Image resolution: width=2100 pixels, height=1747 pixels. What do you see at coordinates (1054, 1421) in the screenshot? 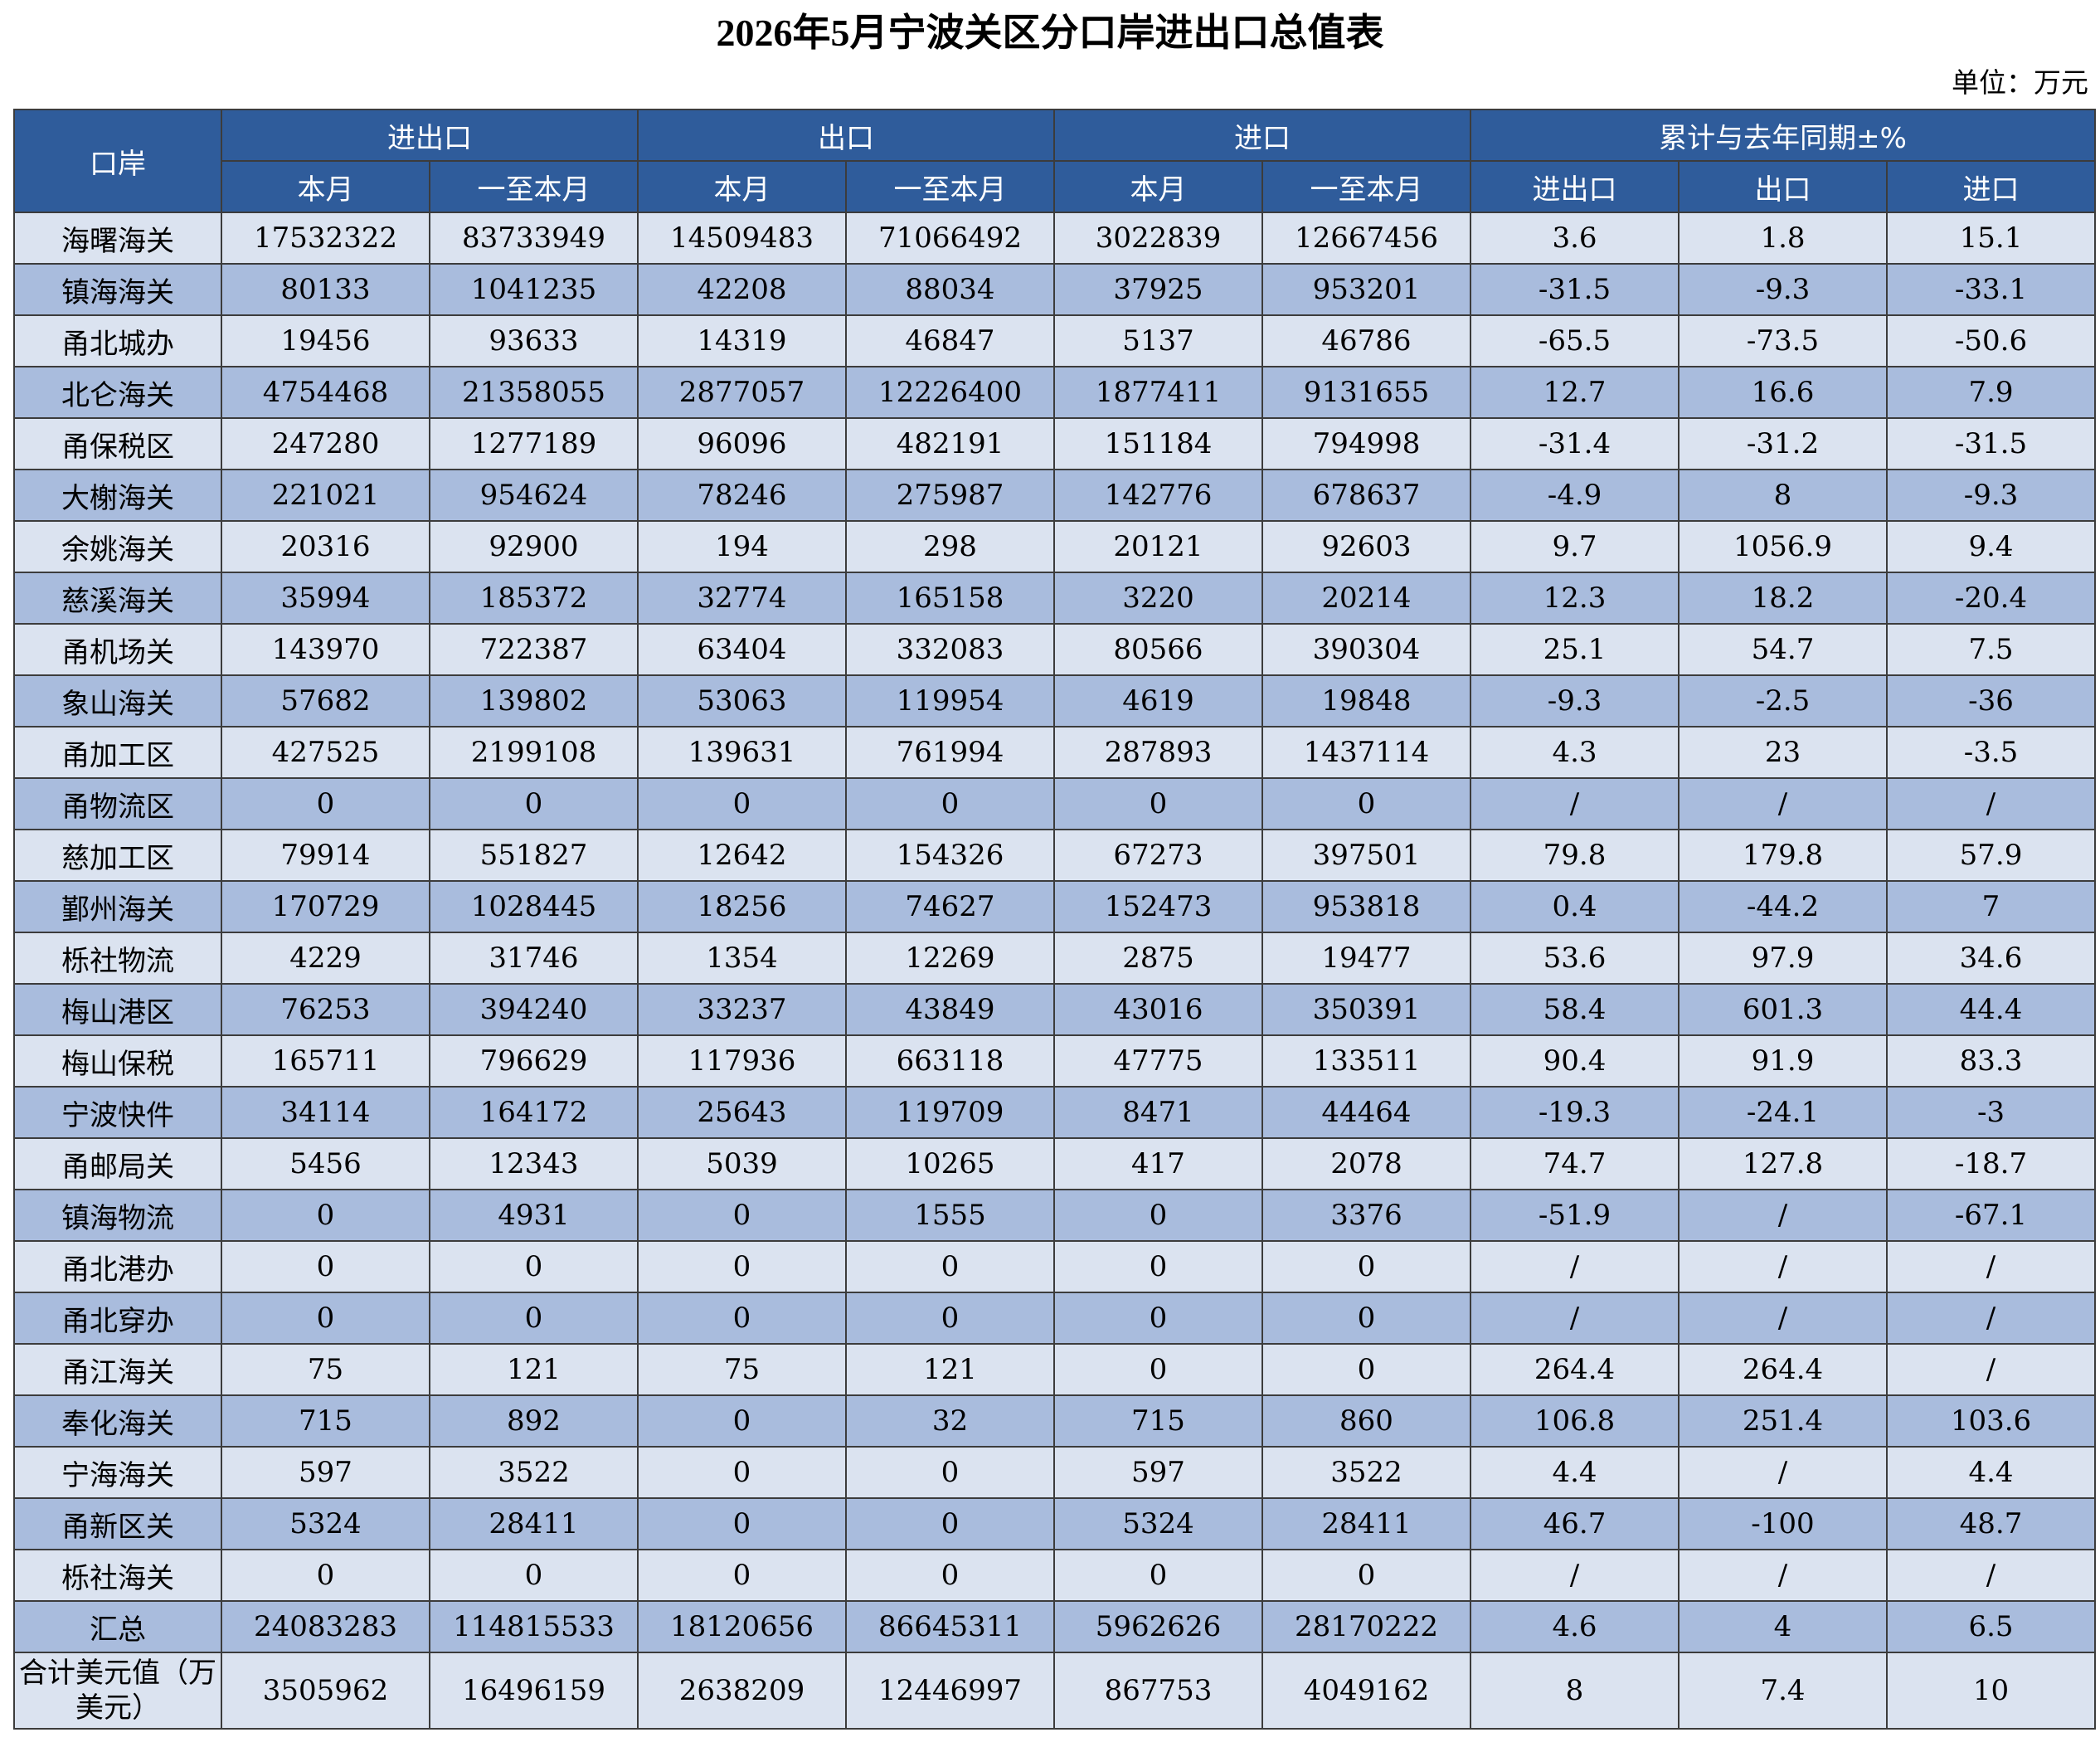
I see `table-row: 奉化海关 715 892 0 32 715 860 106.8 251.4 103.6` at bounding box center [1054, 1421].